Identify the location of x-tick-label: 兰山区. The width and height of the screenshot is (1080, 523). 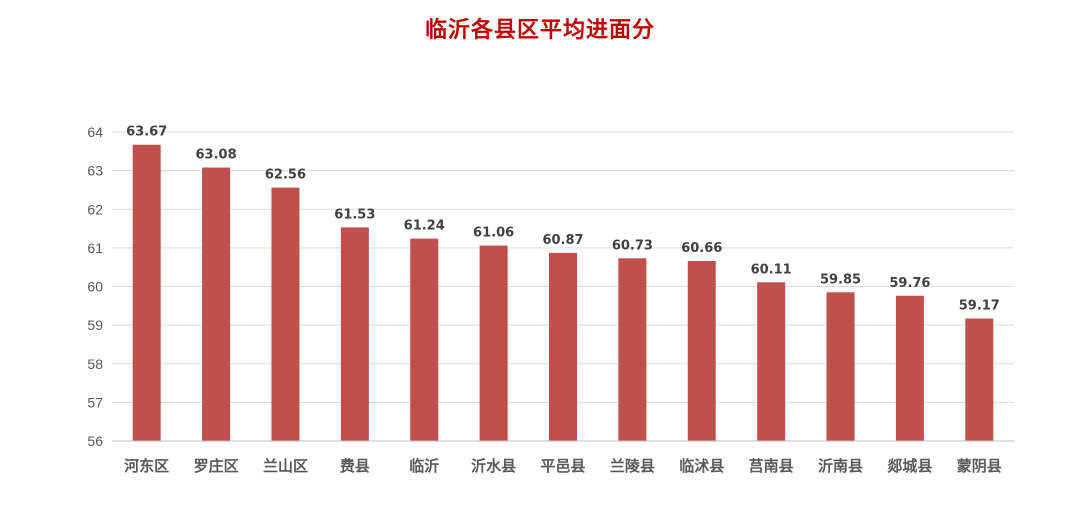
(285, 466).